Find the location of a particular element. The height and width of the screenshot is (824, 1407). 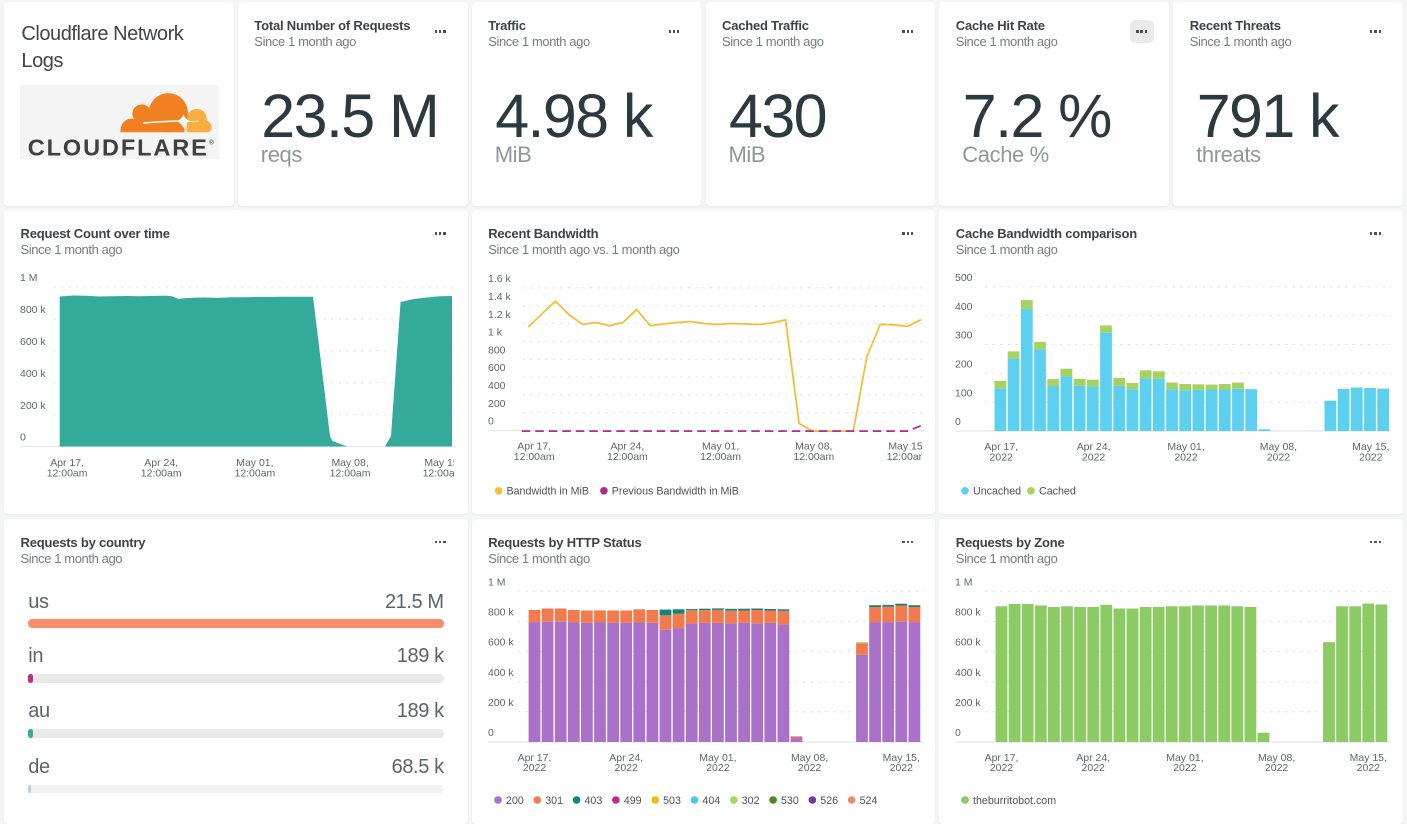

svg-text: CLOUDFLARE is located at coordinates (118, 146).